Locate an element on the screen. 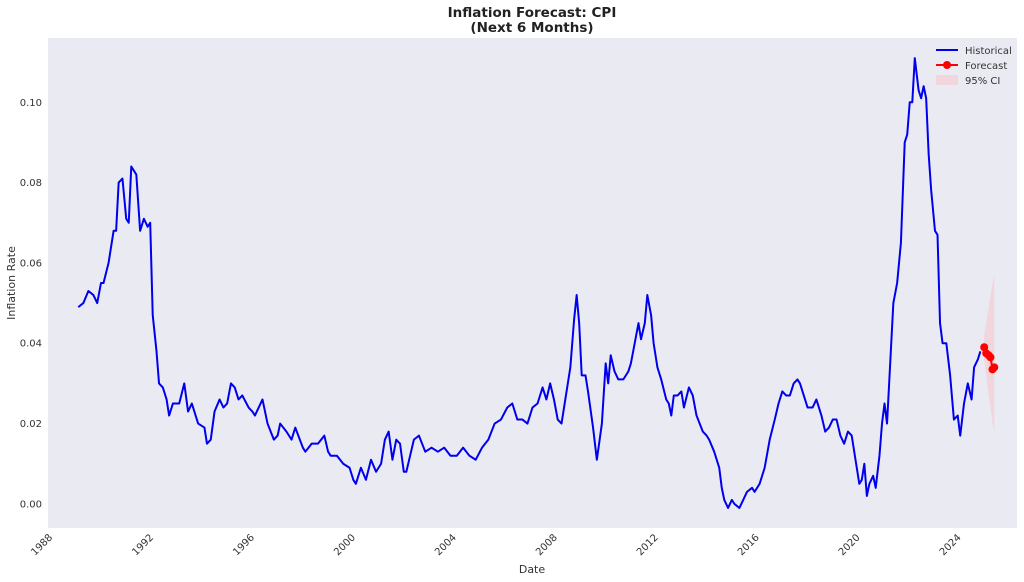 This screenshot has width=1024, height=582. y-axis-label: Inflation Rate is located at coordinates (11, 283).